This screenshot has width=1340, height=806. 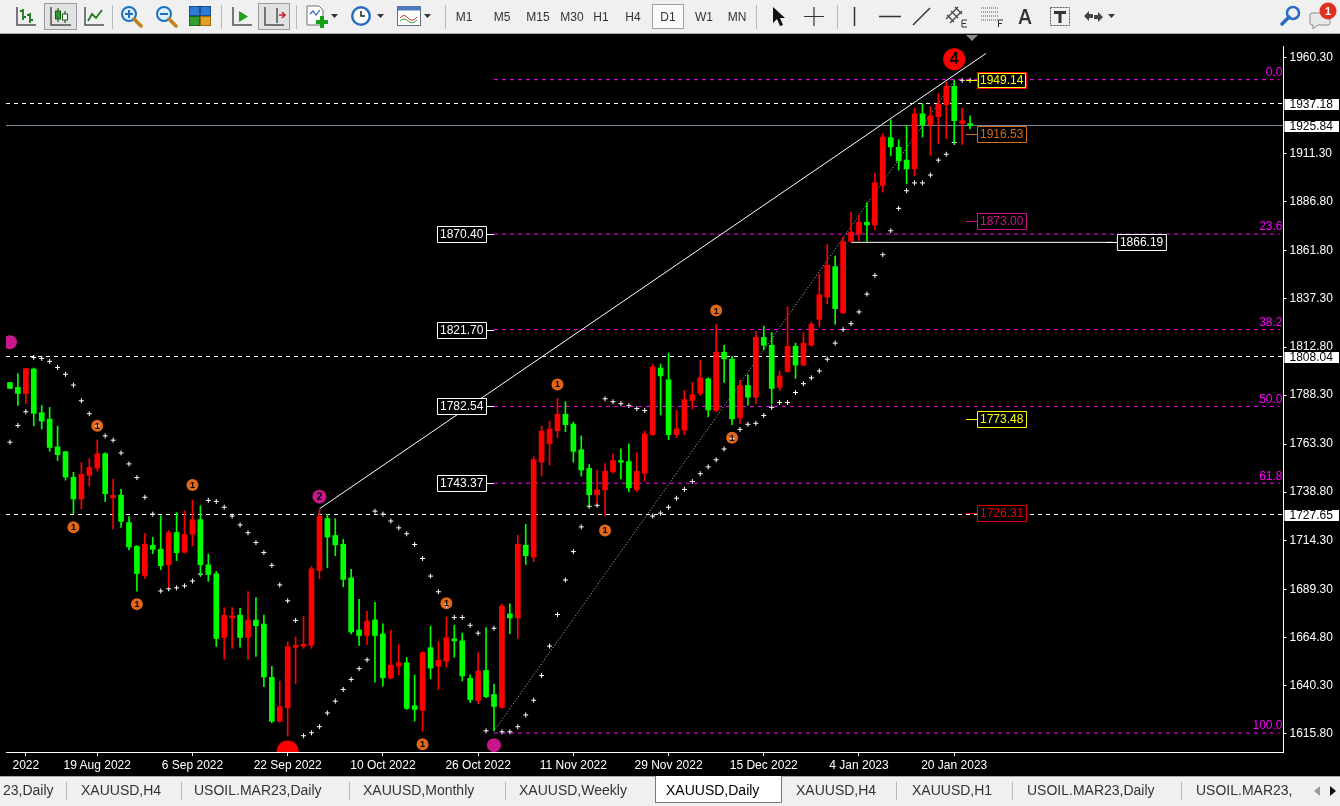 I want to click on annotation: 1, so click(x=73, y=527).